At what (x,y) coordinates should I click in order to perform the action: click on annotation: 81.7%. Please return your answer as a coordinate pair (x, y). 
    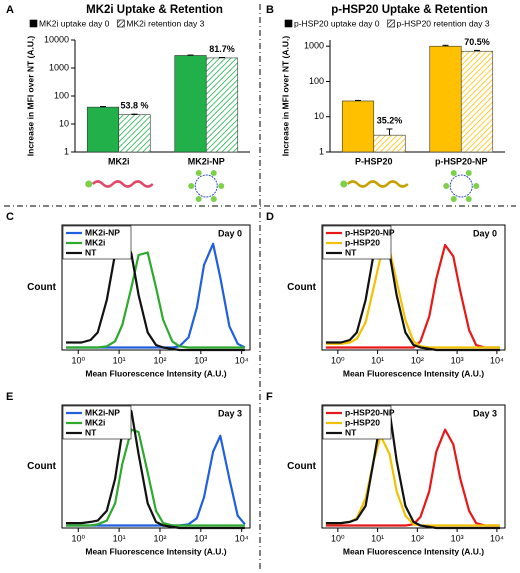
    Looking at the image, I should click on (222, 49).